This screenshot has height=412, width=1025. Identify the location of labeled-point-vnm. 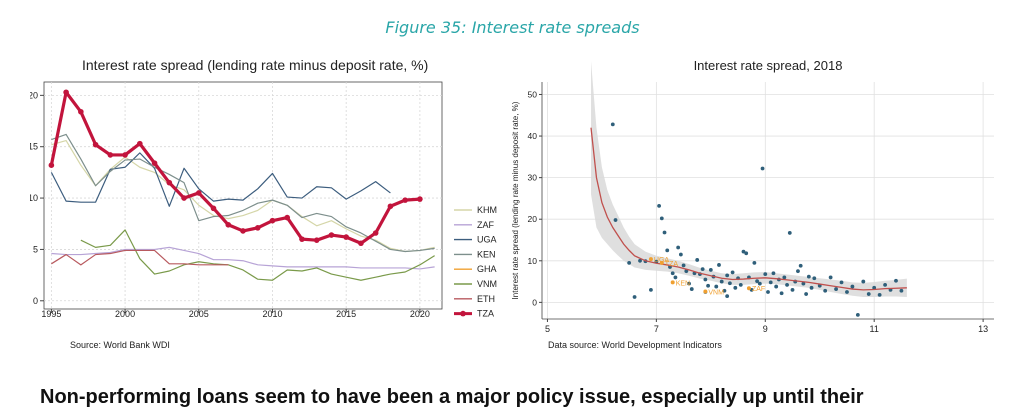
(705, 291).